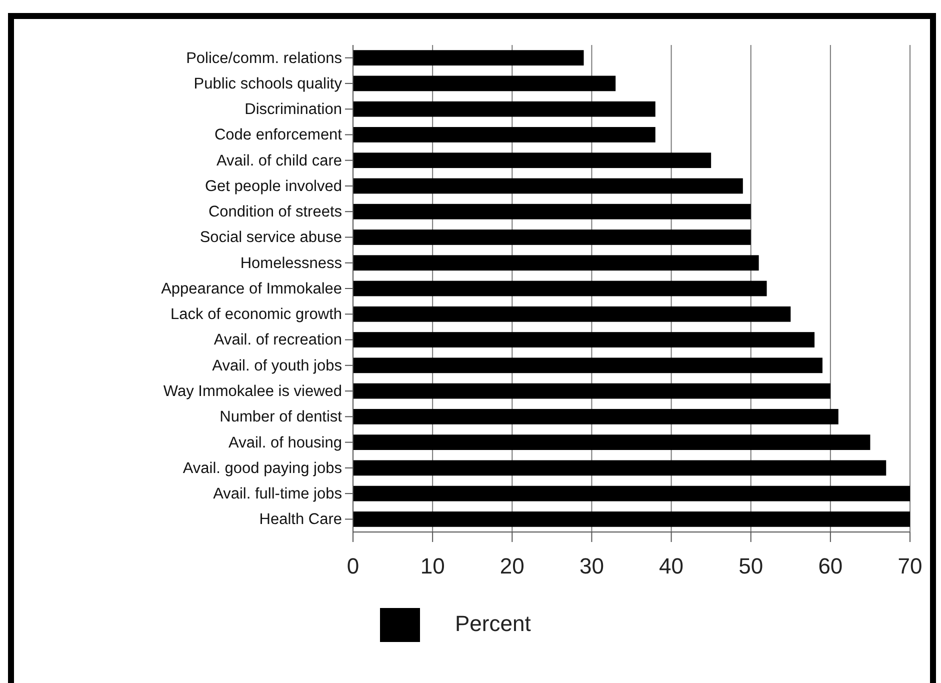 This screenshot has width=941, height=683. What do you see at coordinates (353, 566) in the screenshot?
I see `x-tick-label: 0` at bounding box center [353, 566].